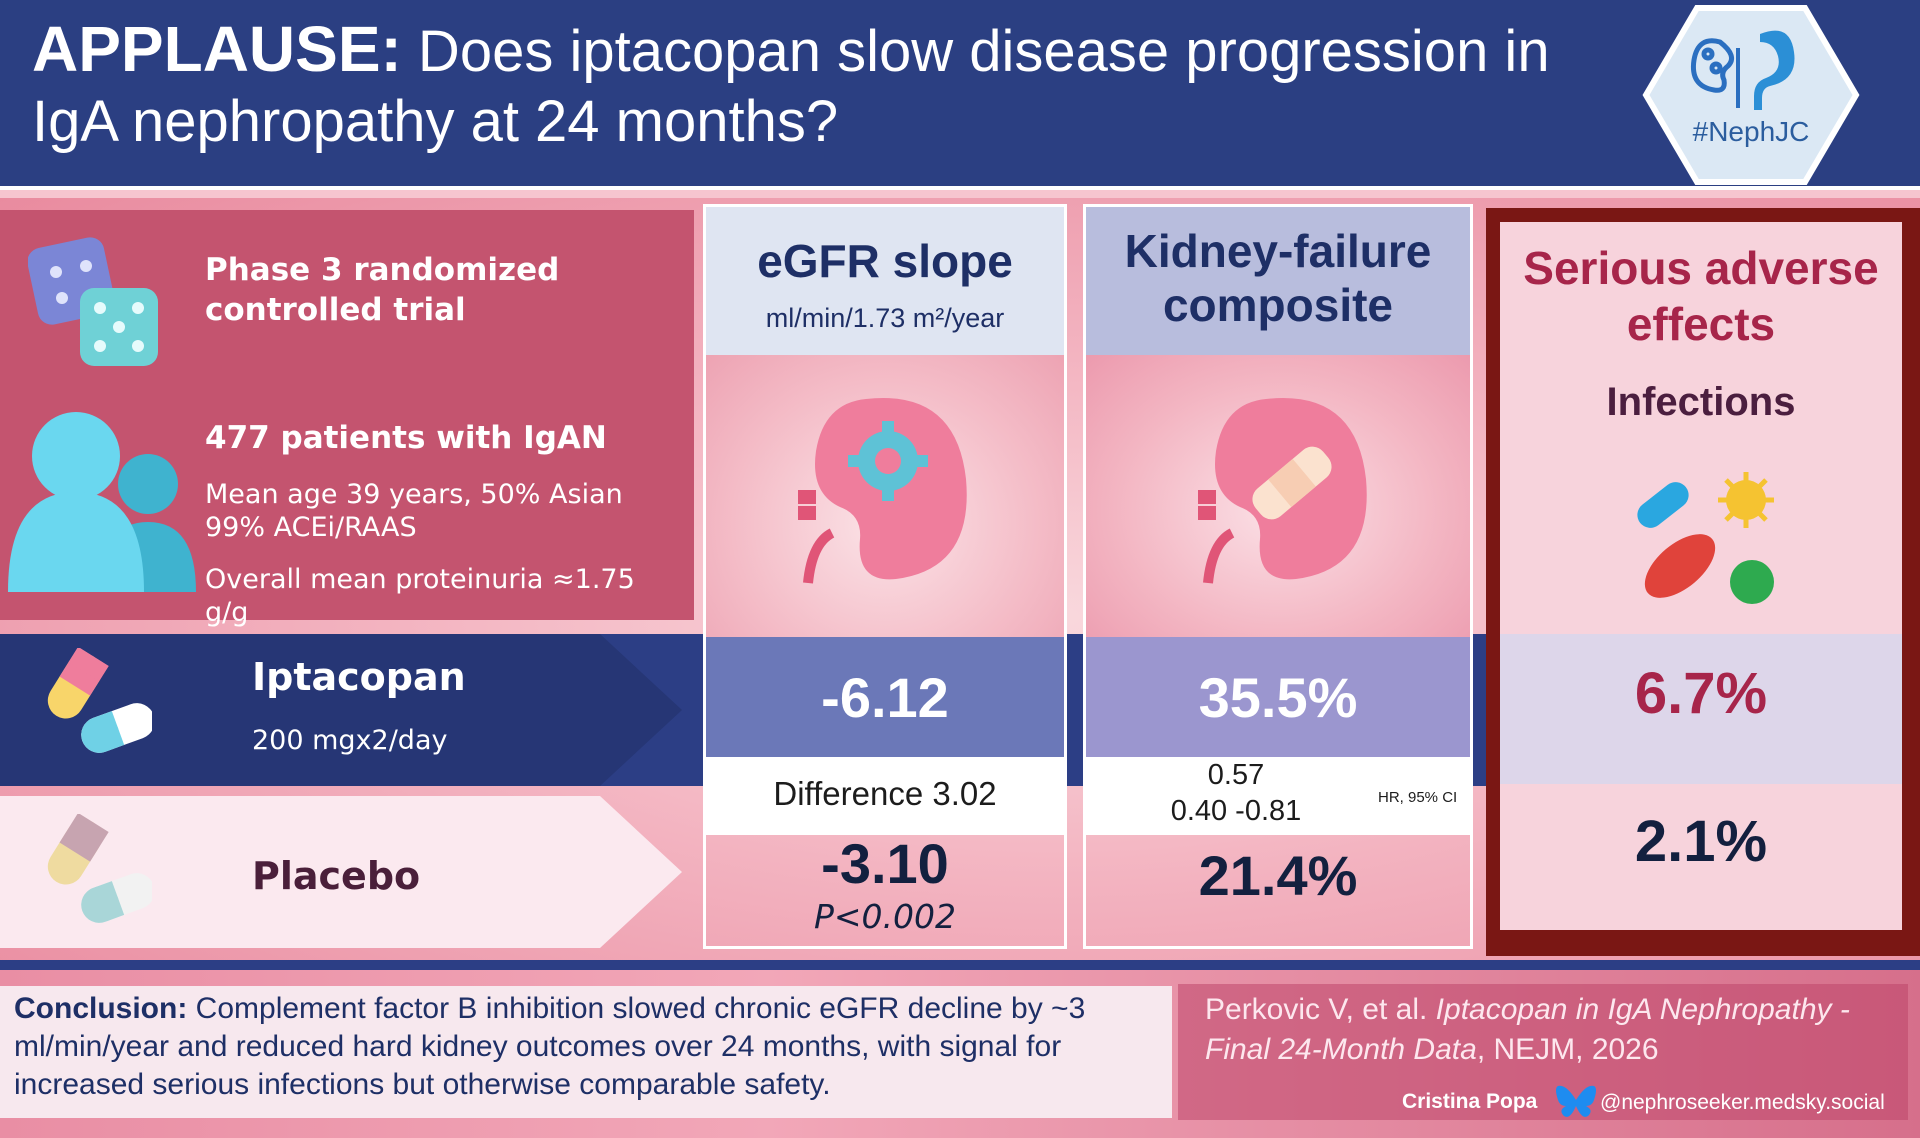 The height and width of the screenshot is (1138, 1920). I want to click on kidney-iptacopan-value: 35.5%, so click(1278, 697).